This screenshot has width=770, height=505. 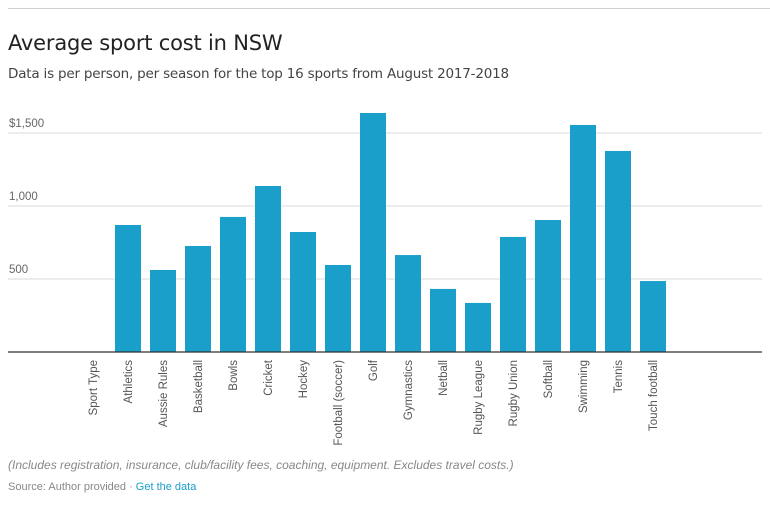 What do you see at coordinates (18, 270) in the screenshot?
I see `y-tick-label: 500` at bounding box center [18, 270].